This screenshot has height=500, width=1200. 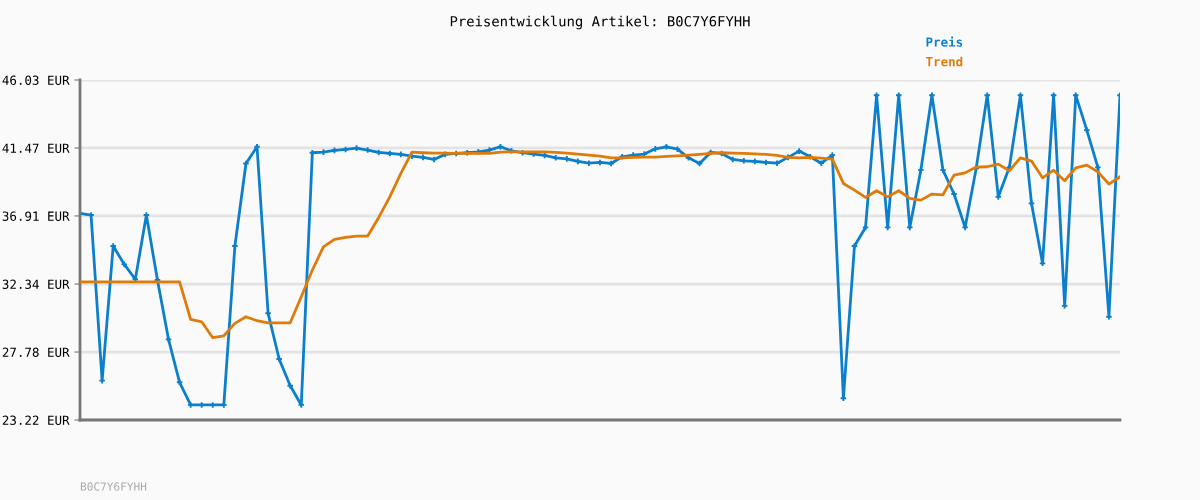 What do you see at coordinates (36, 148) in the screenshot?
I see `y-tick-label: 41.47 EUR` at bounding box center [36, 148].